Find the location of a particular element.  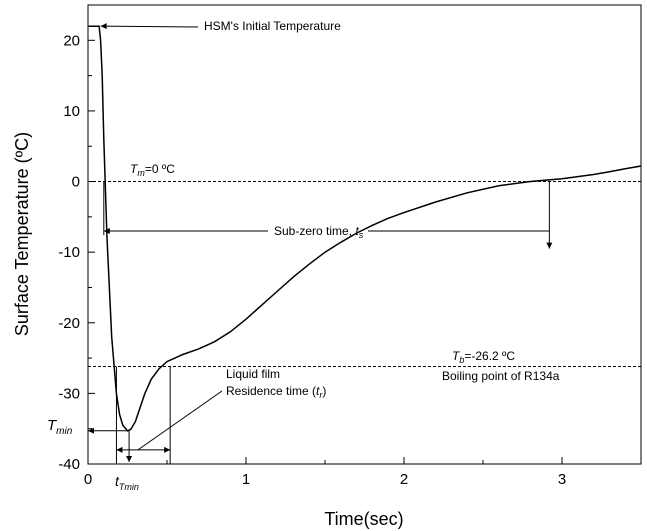

tmin-label: Tmin is located at coordinates (60, 427).